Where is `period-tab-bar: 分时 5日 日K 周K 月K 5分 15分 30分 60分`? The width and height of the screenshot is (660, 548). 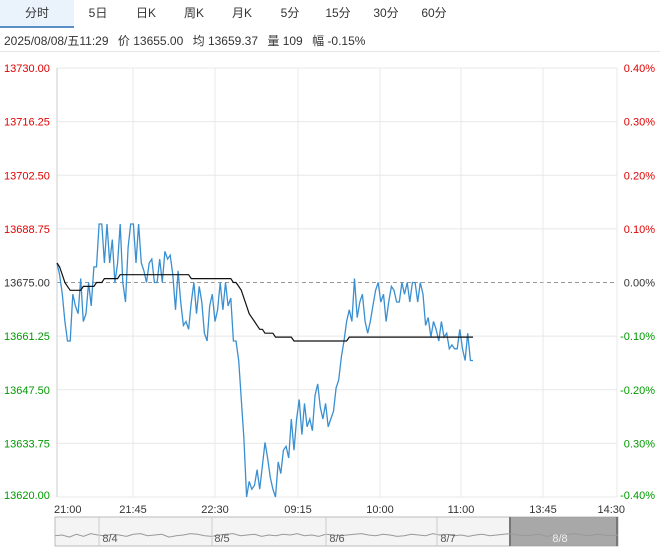
period-tab-bar: 分时 5日 日K 周K 月K 5分 15分 30分 60分 is located at coordinates (330, 14).